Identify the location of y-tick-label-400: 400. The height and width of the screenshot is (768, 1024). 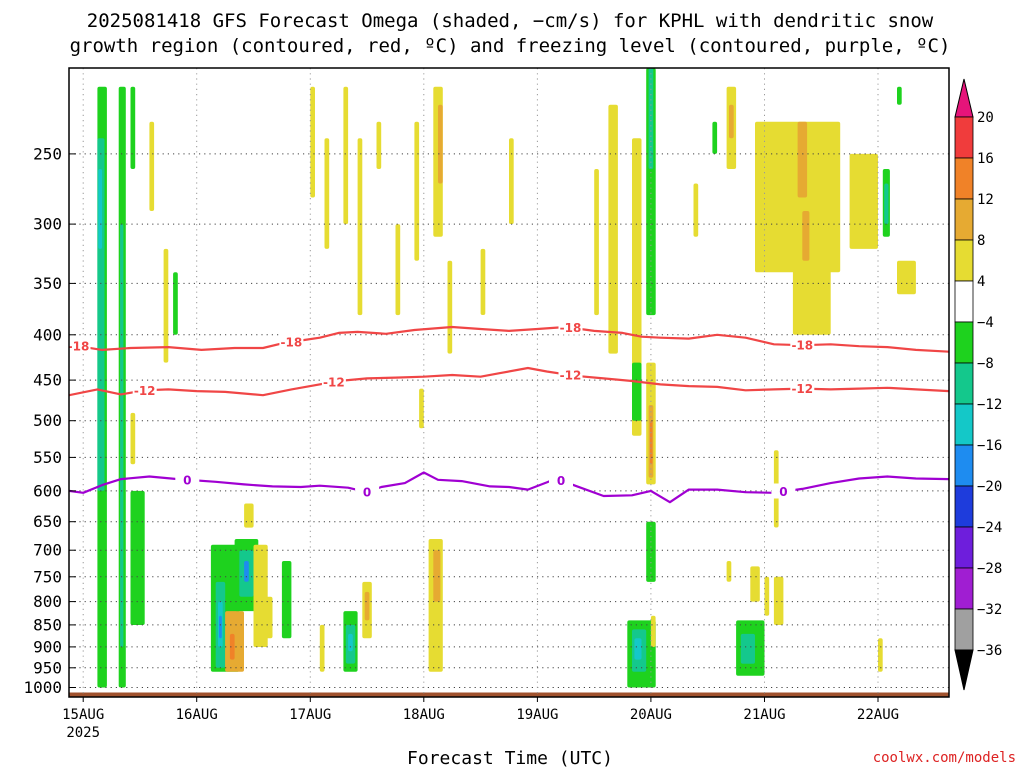
(47, 334).